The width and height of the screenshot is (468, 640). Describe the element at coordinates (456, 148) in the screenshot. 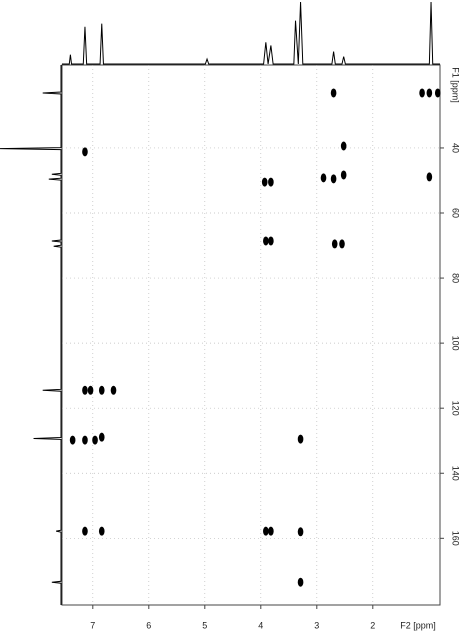

I see `y-tick-label: 40` at that location.